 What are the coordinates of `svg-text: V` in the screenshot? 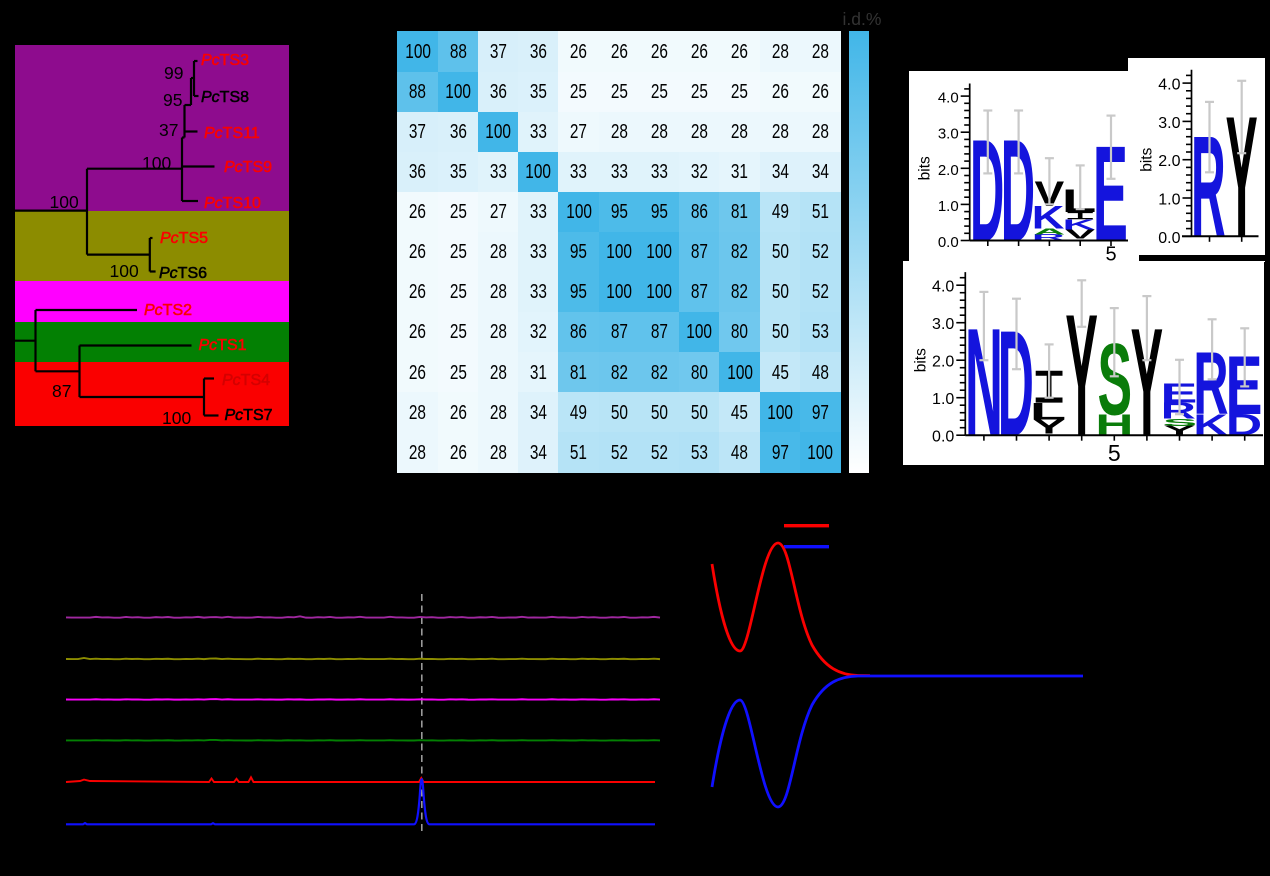 It's located at (1080, 233).